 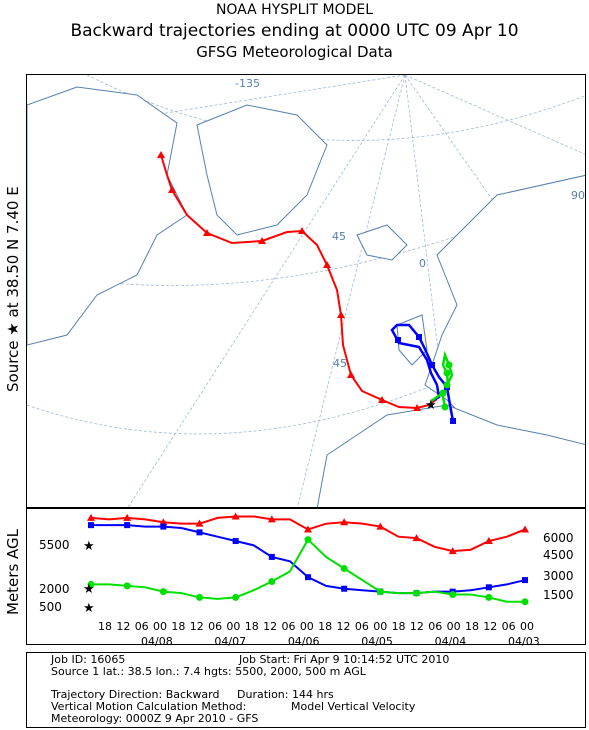 I want to click on date-label: 04/08, so click(x=157, y=641).